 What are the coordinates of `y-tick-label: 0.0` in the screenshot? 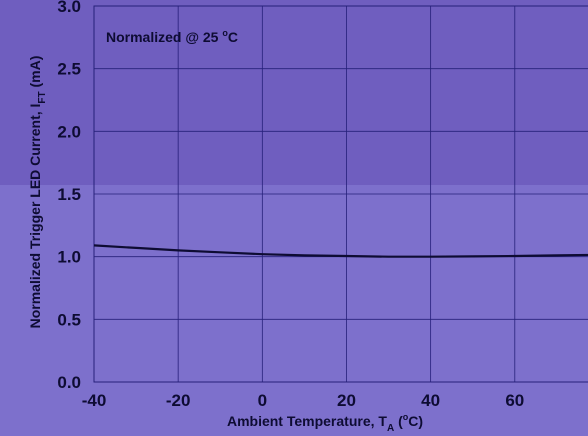 It's located at (69, 382).